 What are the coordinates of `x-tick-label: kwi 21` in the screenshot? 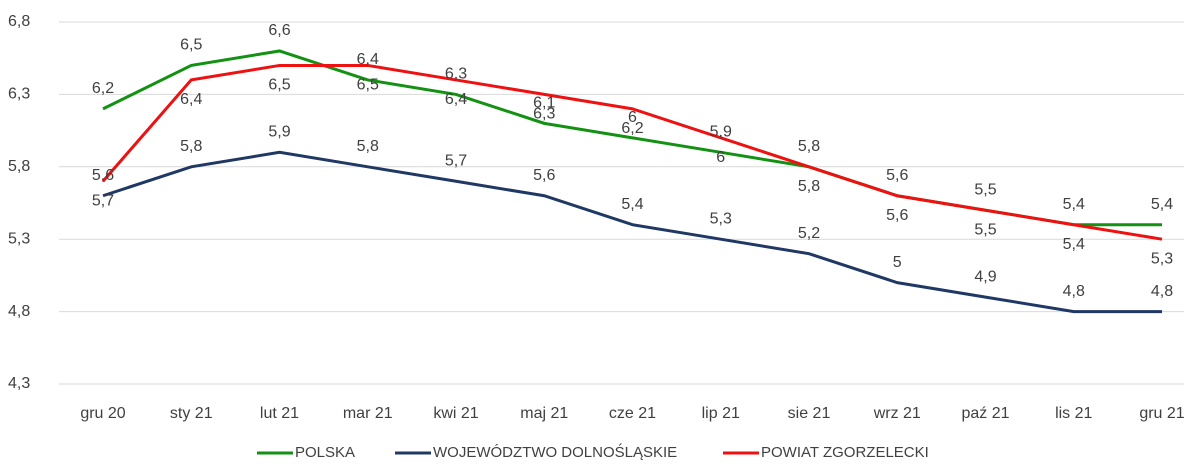 It's located at (455, 413).